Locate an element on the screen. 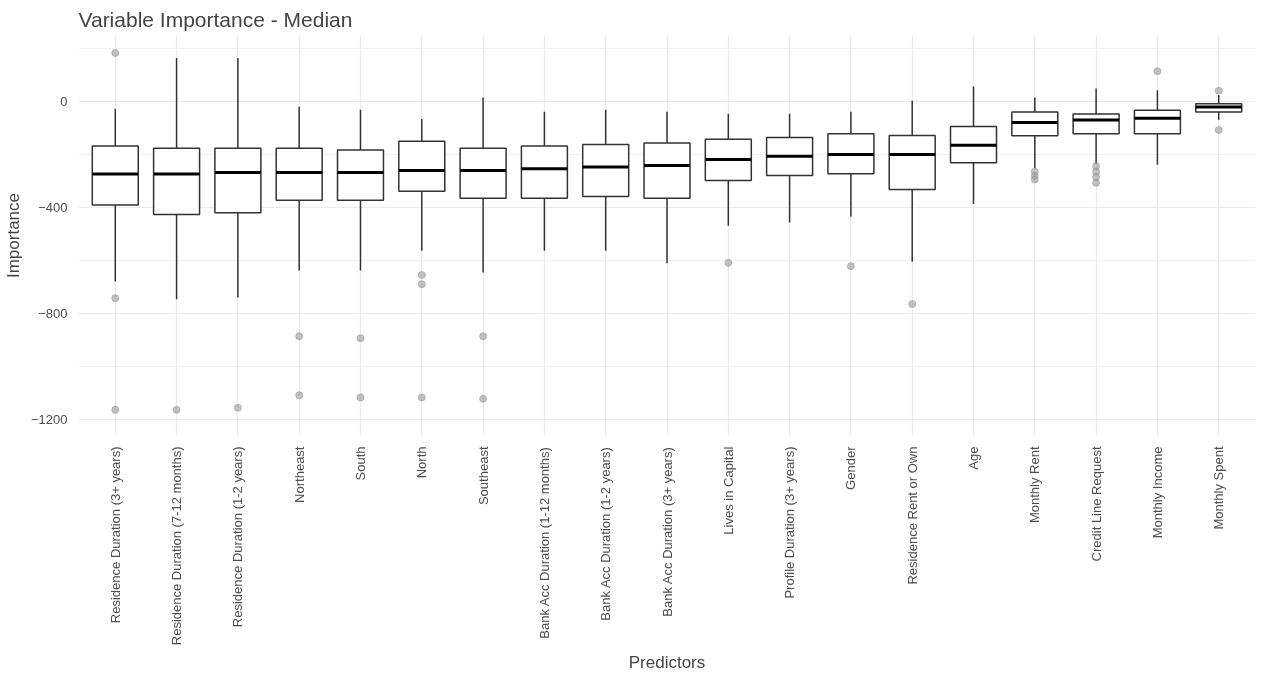  x-tick-label: Bank Acc Duration (1-2 years) is located at coordinates (606, 534).